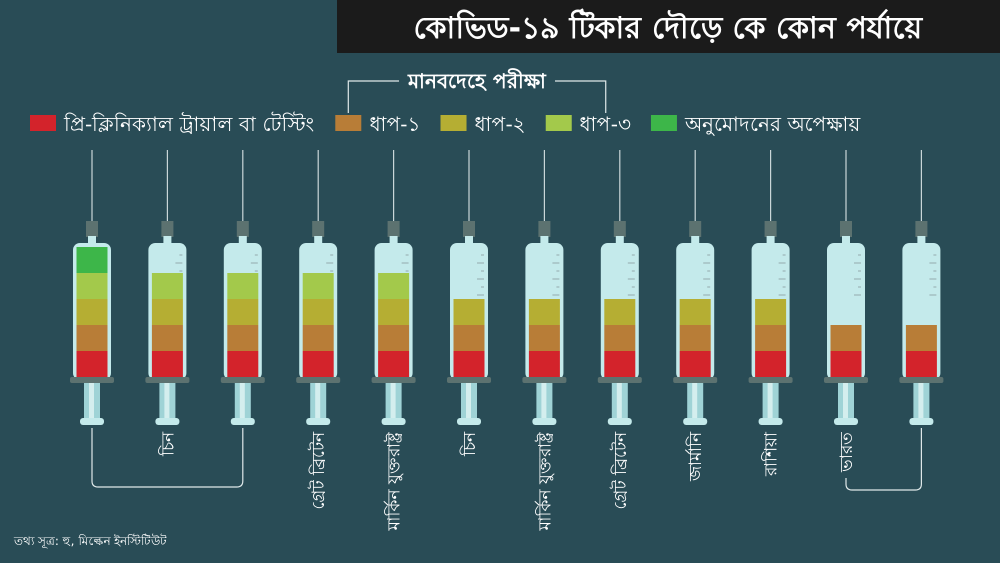 This screenshot has height=563, width=1000. I want to click on legend-label: ধাপ-২, so click(500, 124).